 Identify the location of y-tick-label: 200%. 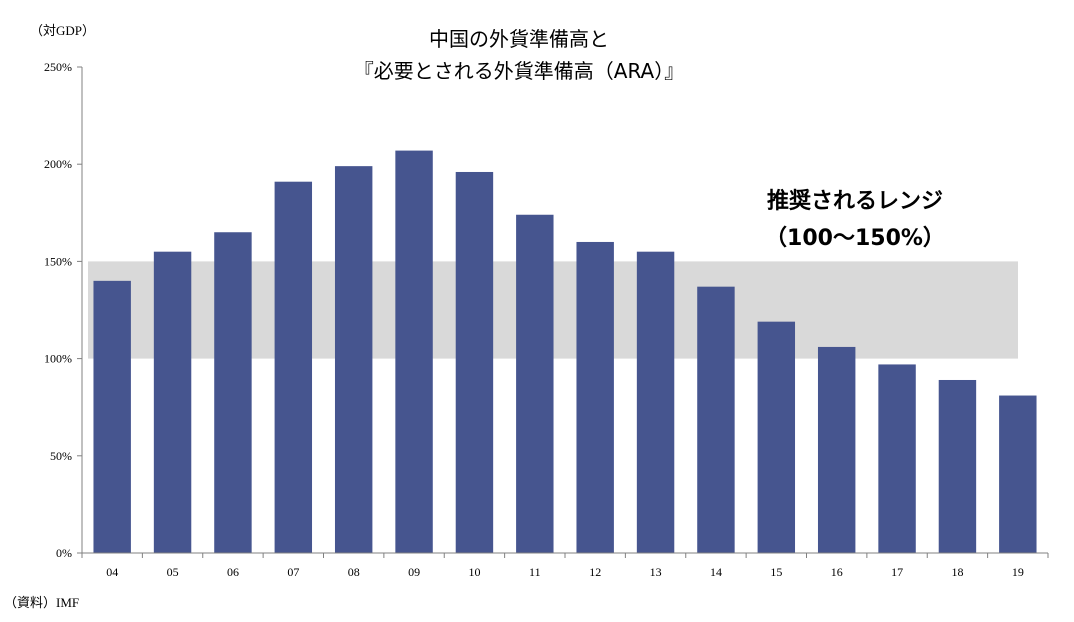
(58, 164).